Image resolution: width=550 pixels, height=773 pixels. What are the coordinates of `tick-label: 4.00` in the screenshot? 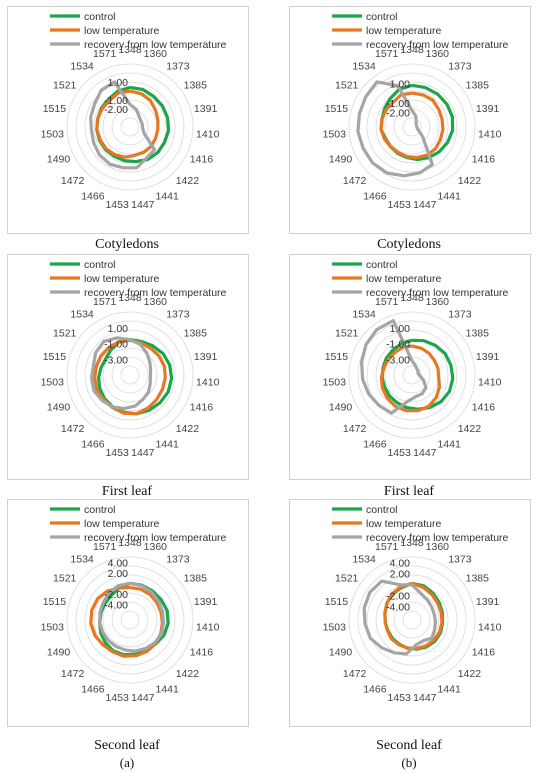 It's located at (118, 563).